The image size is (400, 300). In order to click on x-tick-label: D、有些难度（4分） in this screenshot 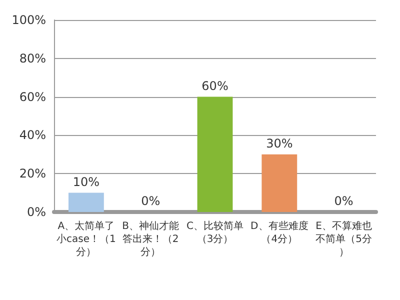, I will do `click(279, 232)`.